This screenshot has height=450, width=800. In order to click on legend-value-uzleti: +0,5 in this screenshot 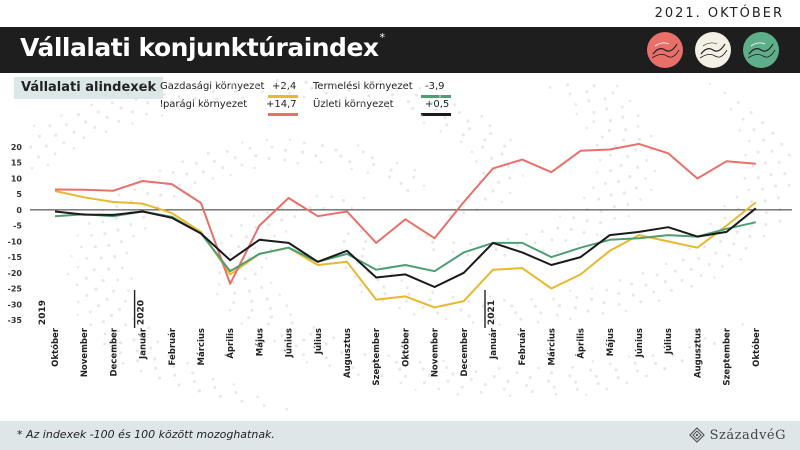, I will do `click(437, 104)`.